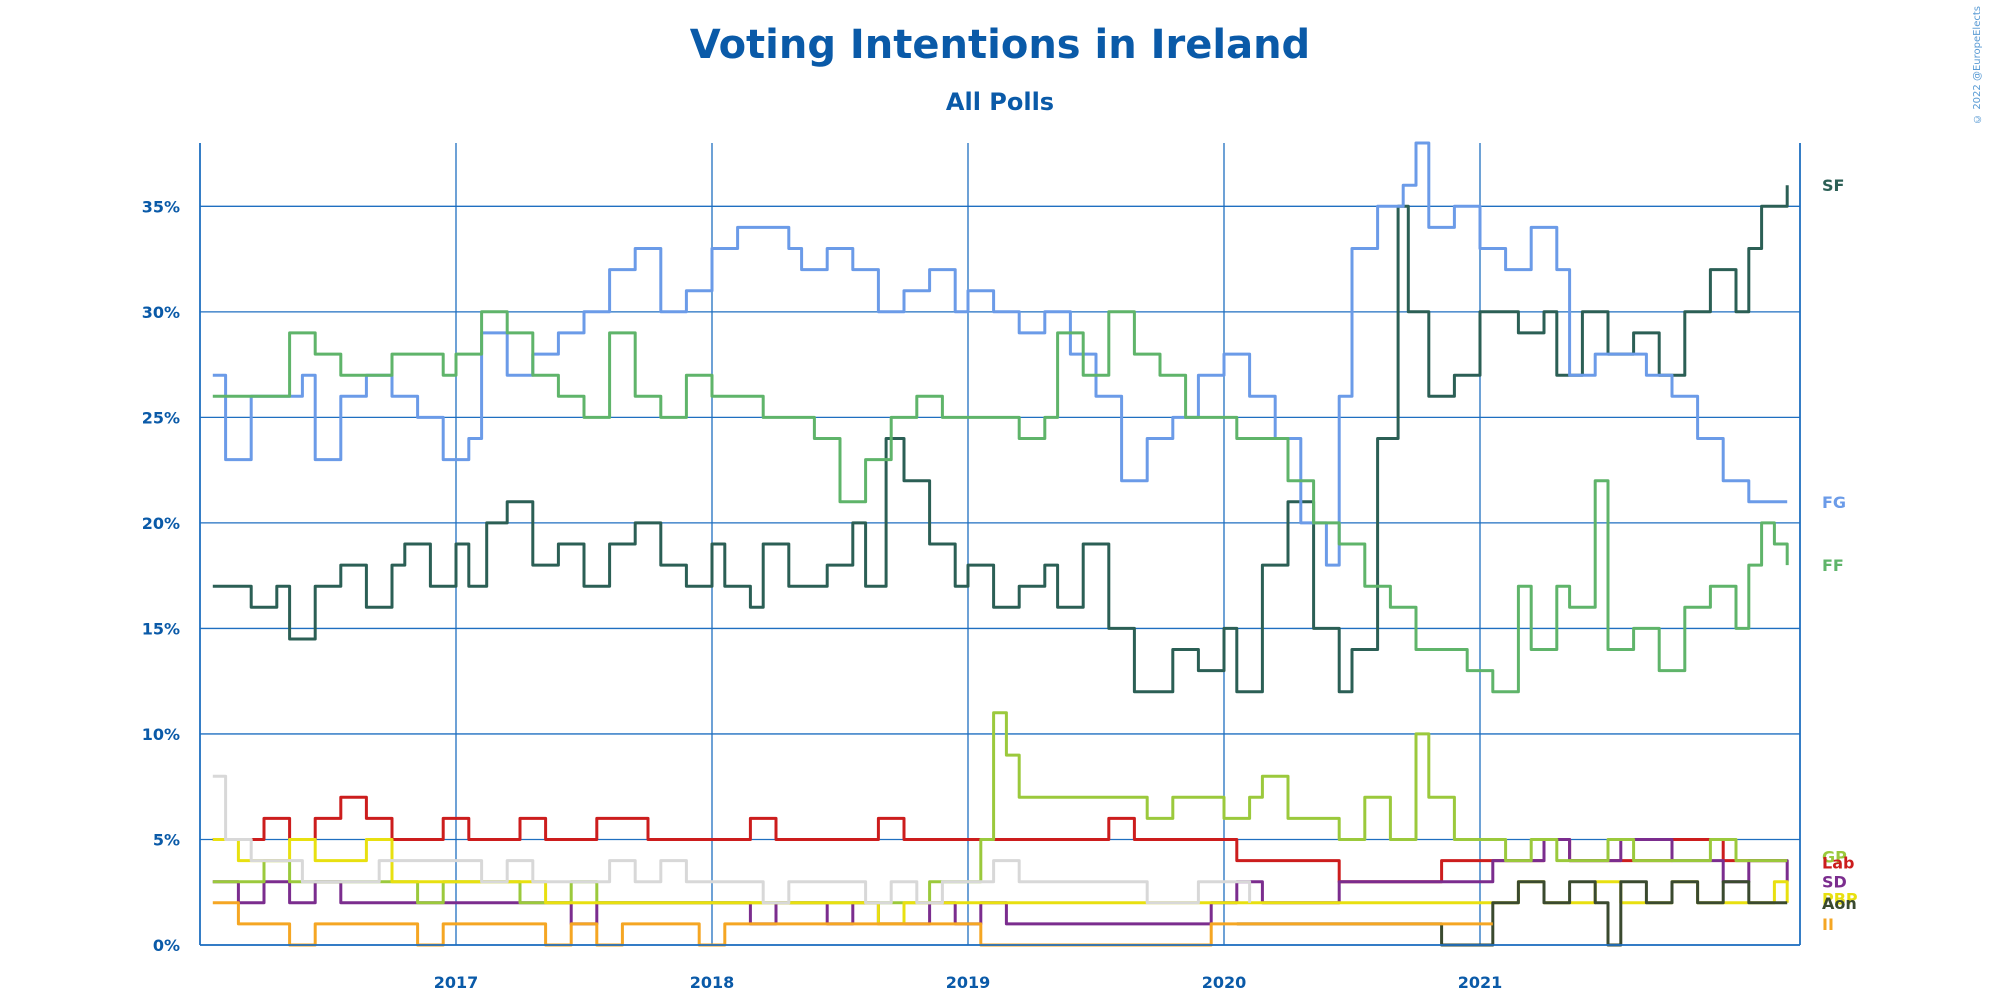 Image resolution: width=2000 pixels, height=1000 pixels. Describe the element at coordinates (1480, 982) in the screenshot. I see `x-tick-label: 2021` at that location.